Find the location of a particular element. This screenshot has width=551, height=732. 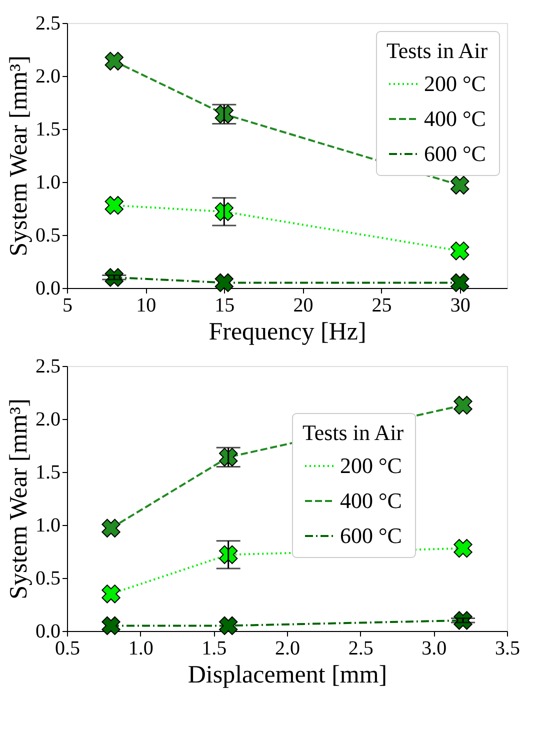

x-tick-label: 2.0 is located at coordinates (287, 649).